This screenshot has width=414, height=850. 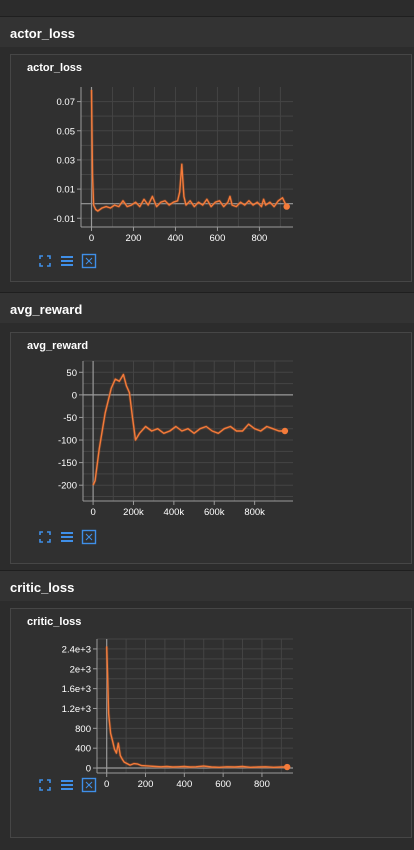 I want to click on section-header-actor-loss: actor_loss, so click(x=207, y=31).